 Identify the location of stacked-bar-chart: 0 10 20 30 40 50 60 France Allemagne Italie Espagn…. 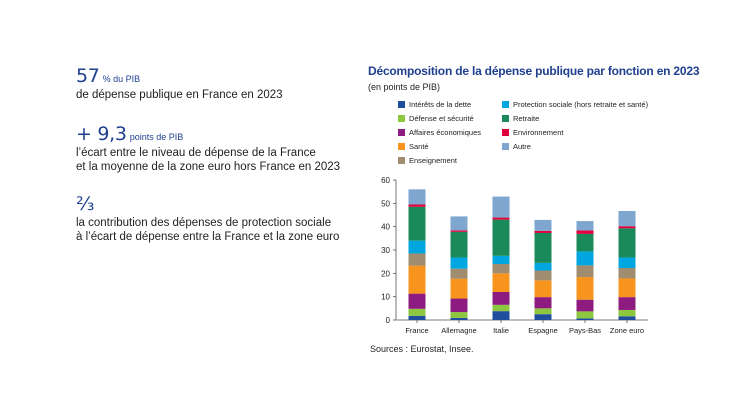
(514, 255).